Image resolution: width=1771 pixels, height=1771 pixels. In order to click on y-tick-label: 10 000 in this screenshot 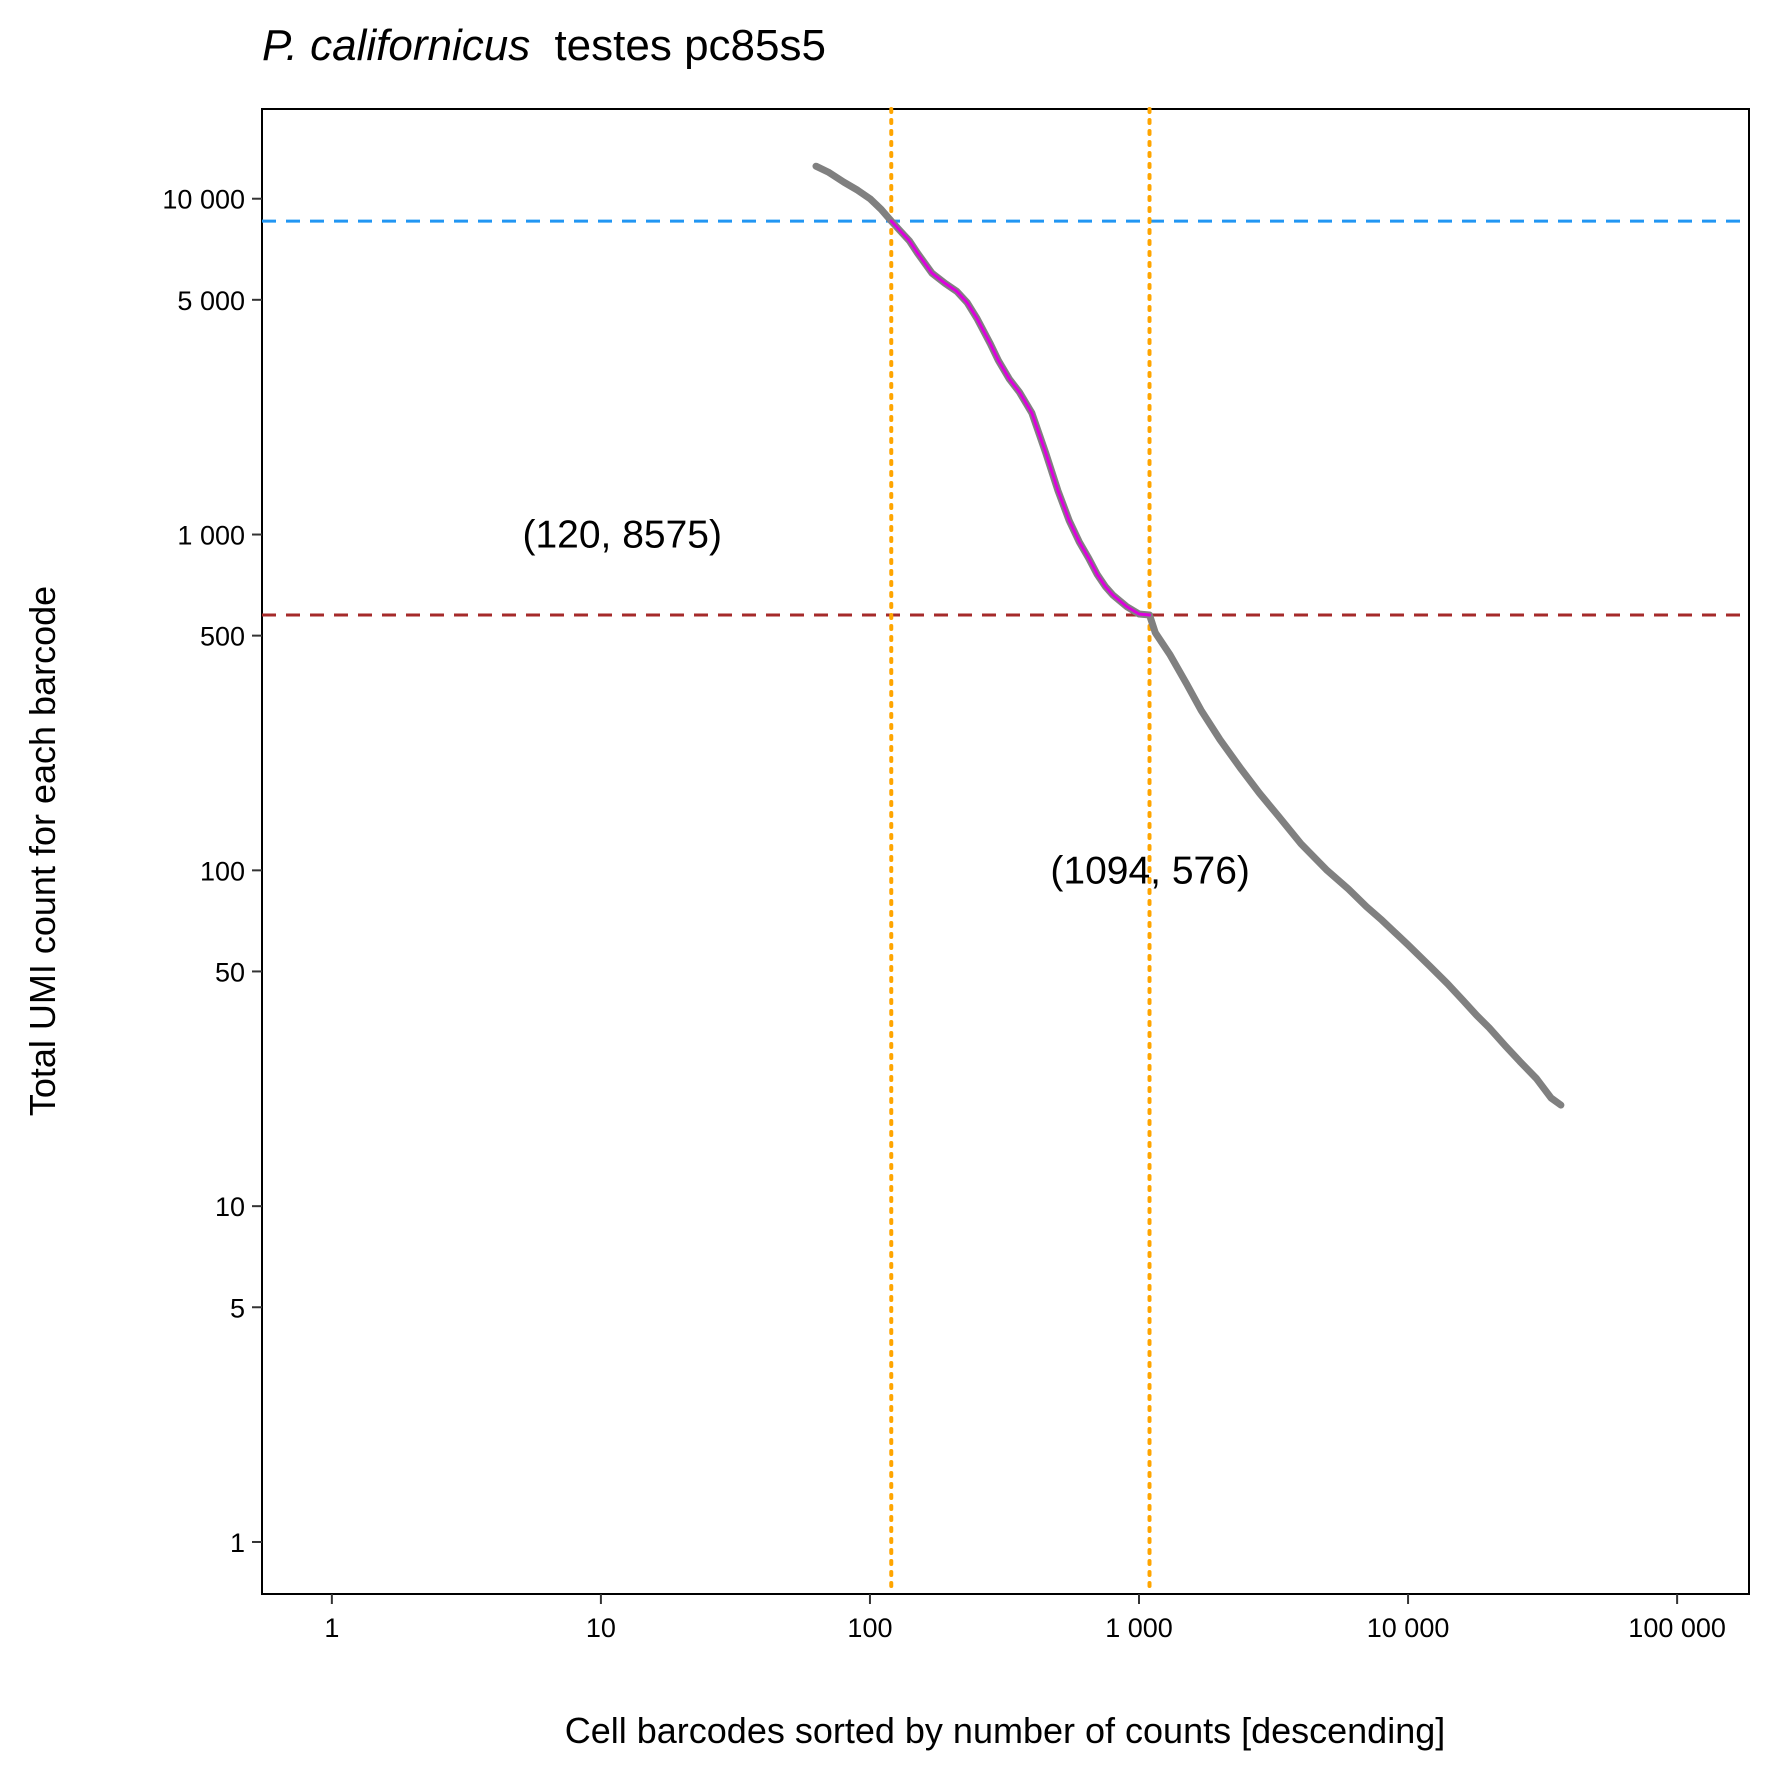, I will do `click(203, 200)`.